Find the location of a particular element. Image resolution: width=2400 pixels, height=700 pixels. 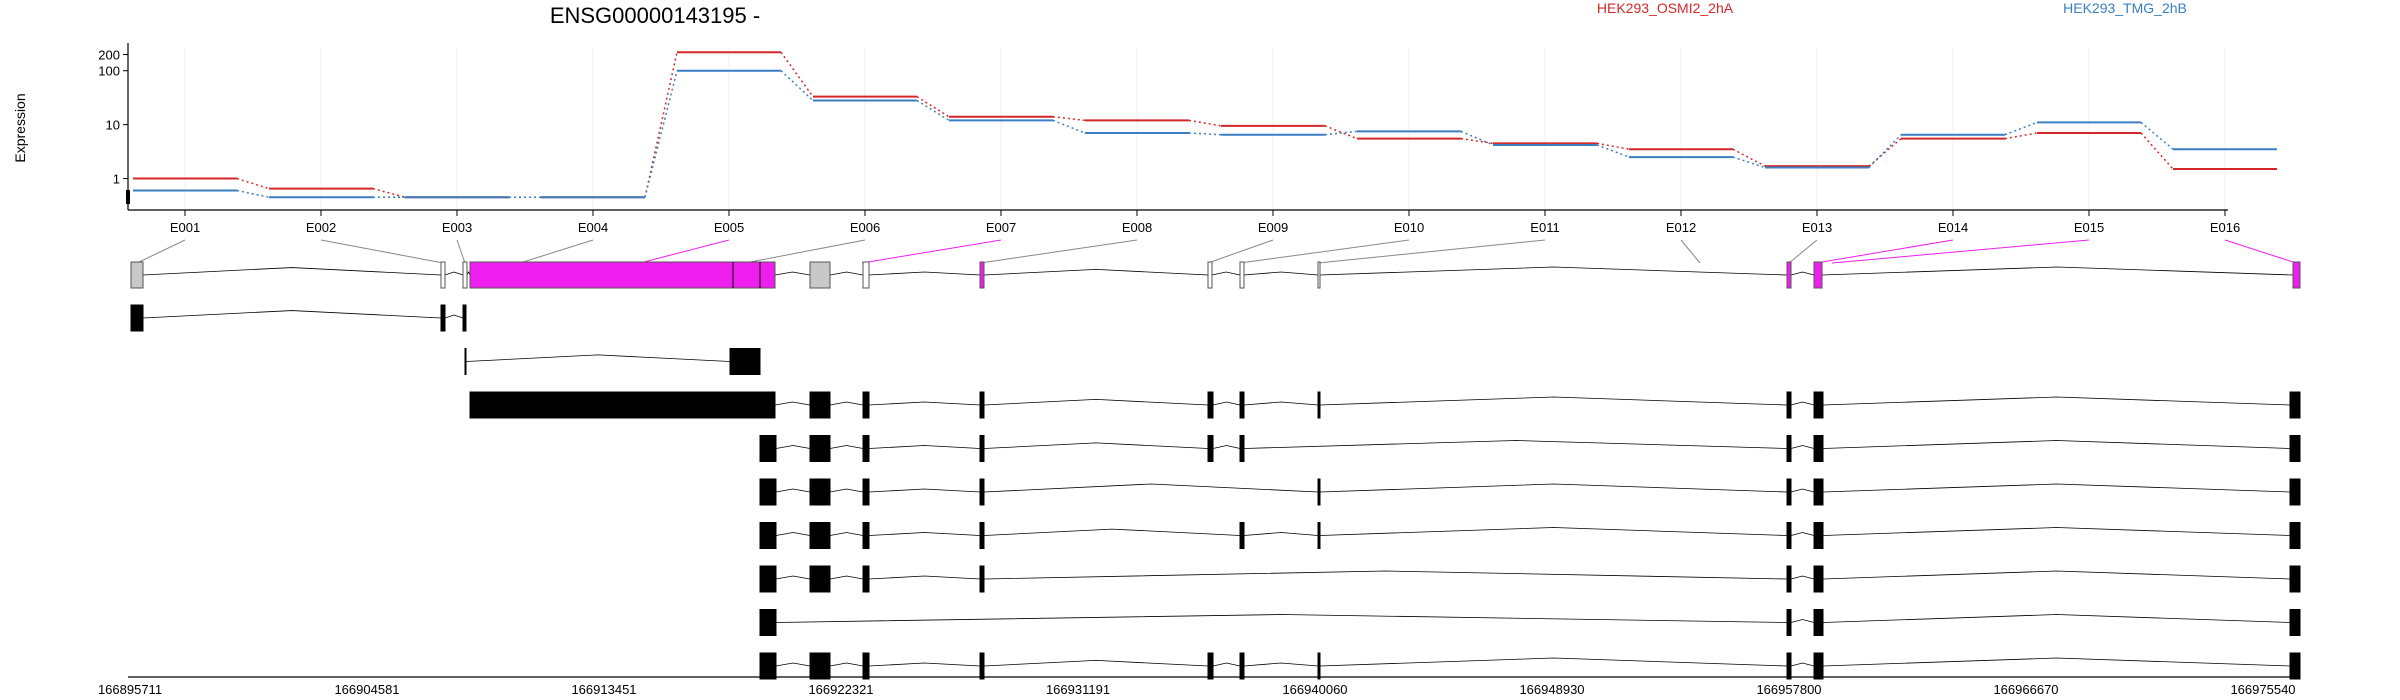

coordinate-label: 166922321 is located at coordinates (840, 689).